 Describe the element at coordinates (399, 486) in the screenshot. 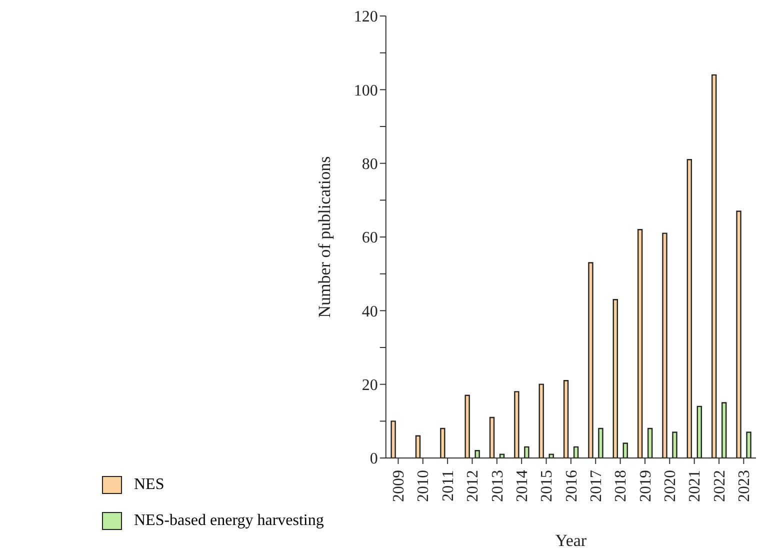

I see `x-tick-label: 2009` at that location.